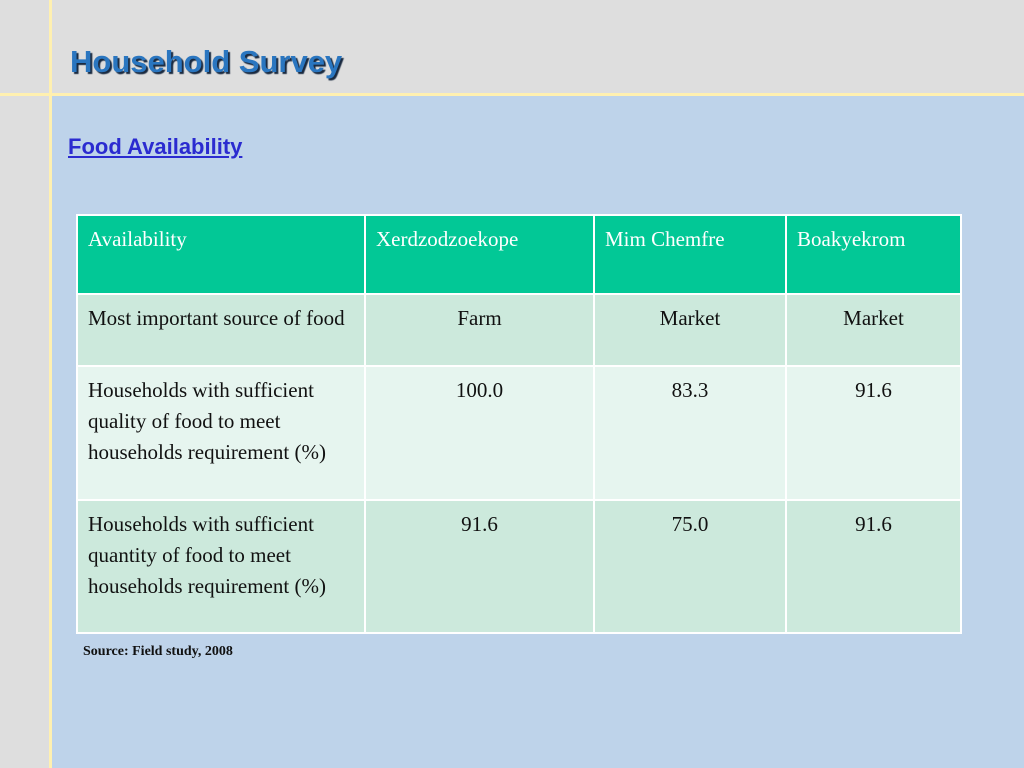 This screenshot has height=768, width=1024. Describe the element at coordinates (873, 254) in the screenshot. I see `header-boakyekrom: Boakyekrom` at that location.